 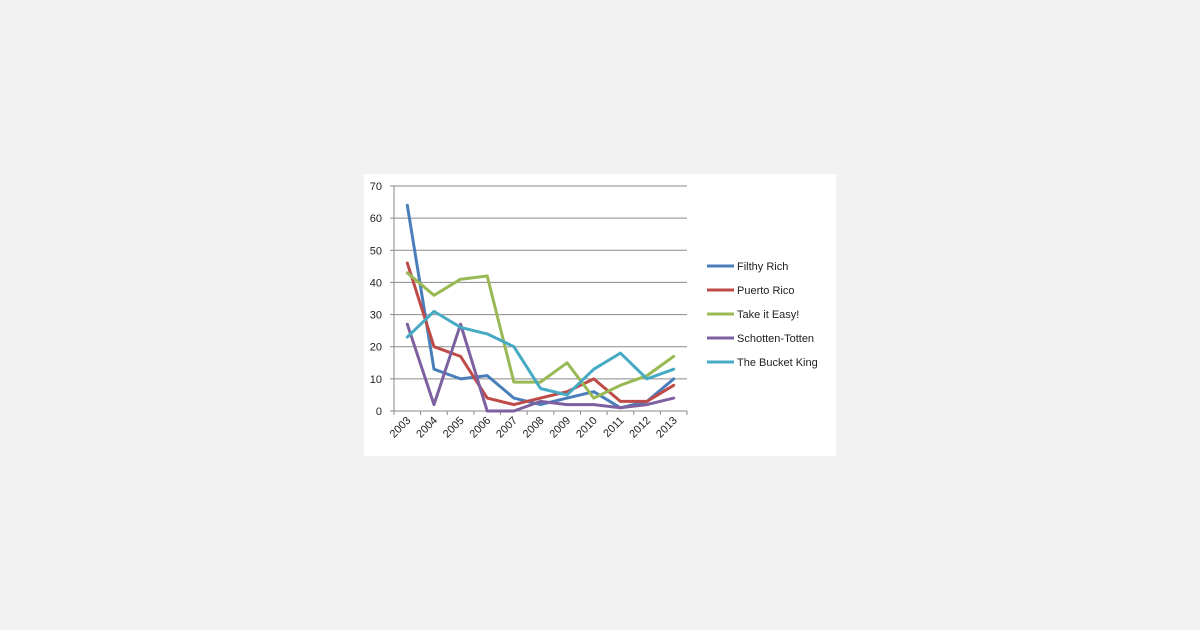 What do you see at coordinates (765, 291) in the screenshot?
I see `legend-label: Puerto Rico` at bounding box center [765, 291].